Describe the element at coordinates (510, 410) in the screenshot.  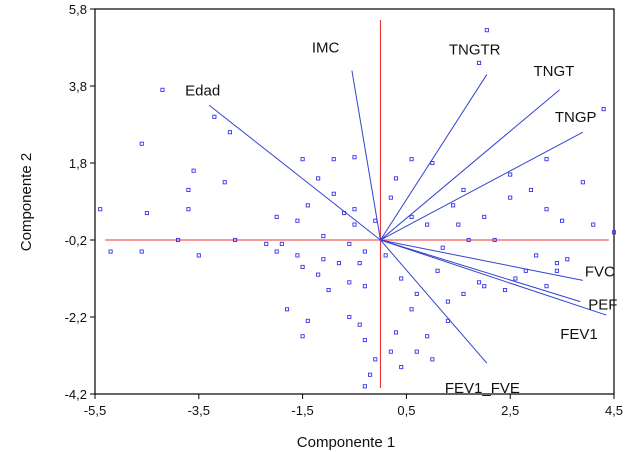
I see `x-tick-label: 2,5` at that location.